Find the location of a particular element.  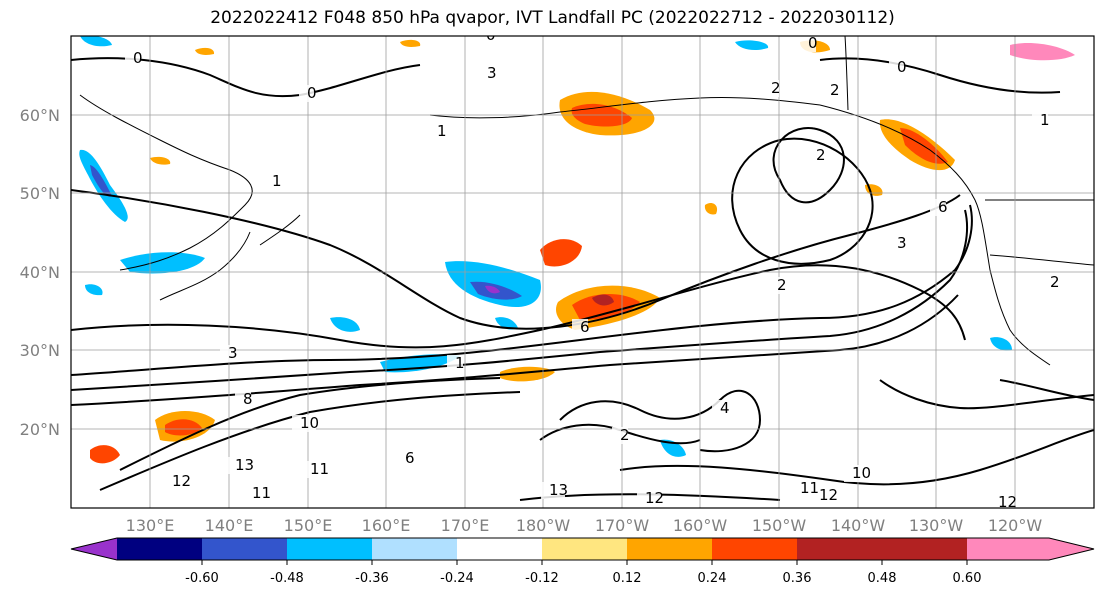

lon-label-180w: 180°W is located at coordinates (543, 525).